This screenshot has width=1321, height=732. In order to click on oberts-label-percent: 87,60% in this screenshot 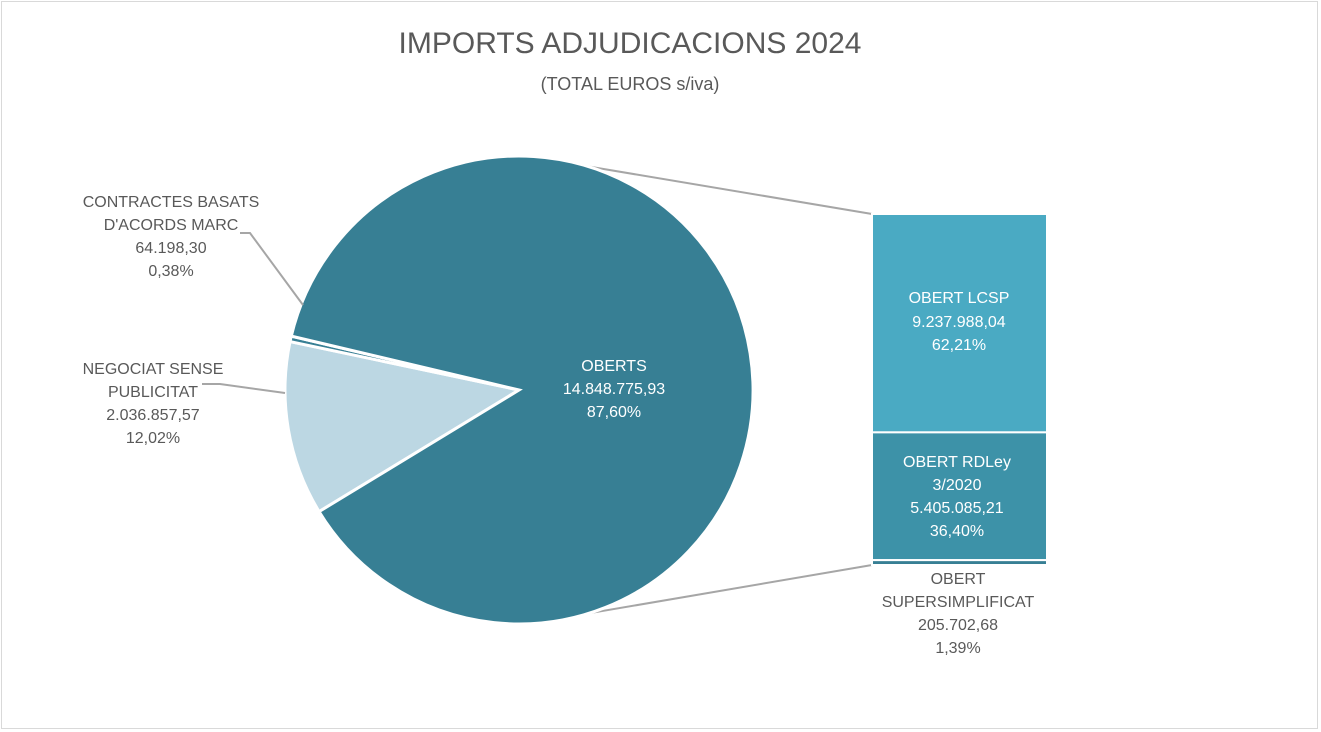, I will do `click(614, 412)`.